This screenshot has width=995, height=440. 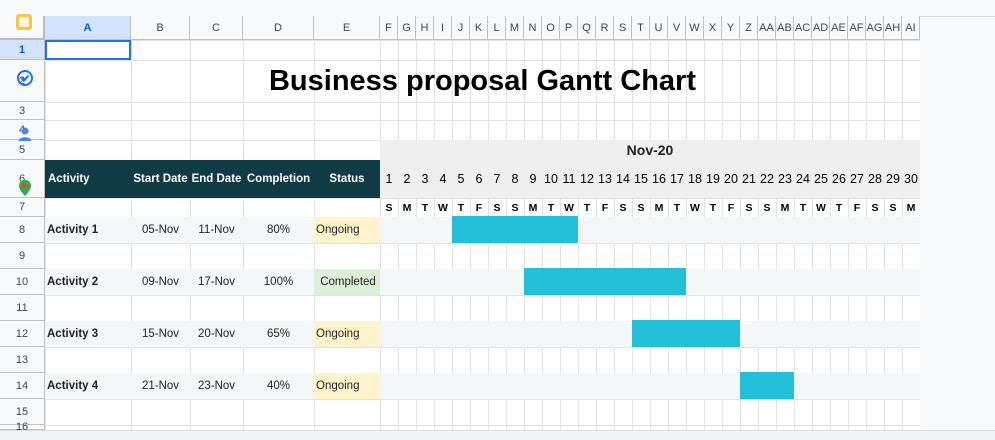 I want to click on row-header-14: 14, so click(x=22, y=386).